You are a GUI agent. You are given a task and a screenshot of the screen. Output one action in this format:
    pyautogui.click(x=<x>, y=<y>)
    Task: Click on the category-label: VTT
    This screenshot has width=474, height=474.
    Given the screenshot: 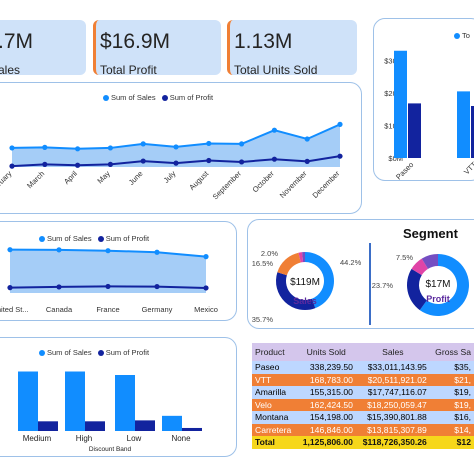 What is the action you would take?
    pyautogui.click(x=468, y=168)
    